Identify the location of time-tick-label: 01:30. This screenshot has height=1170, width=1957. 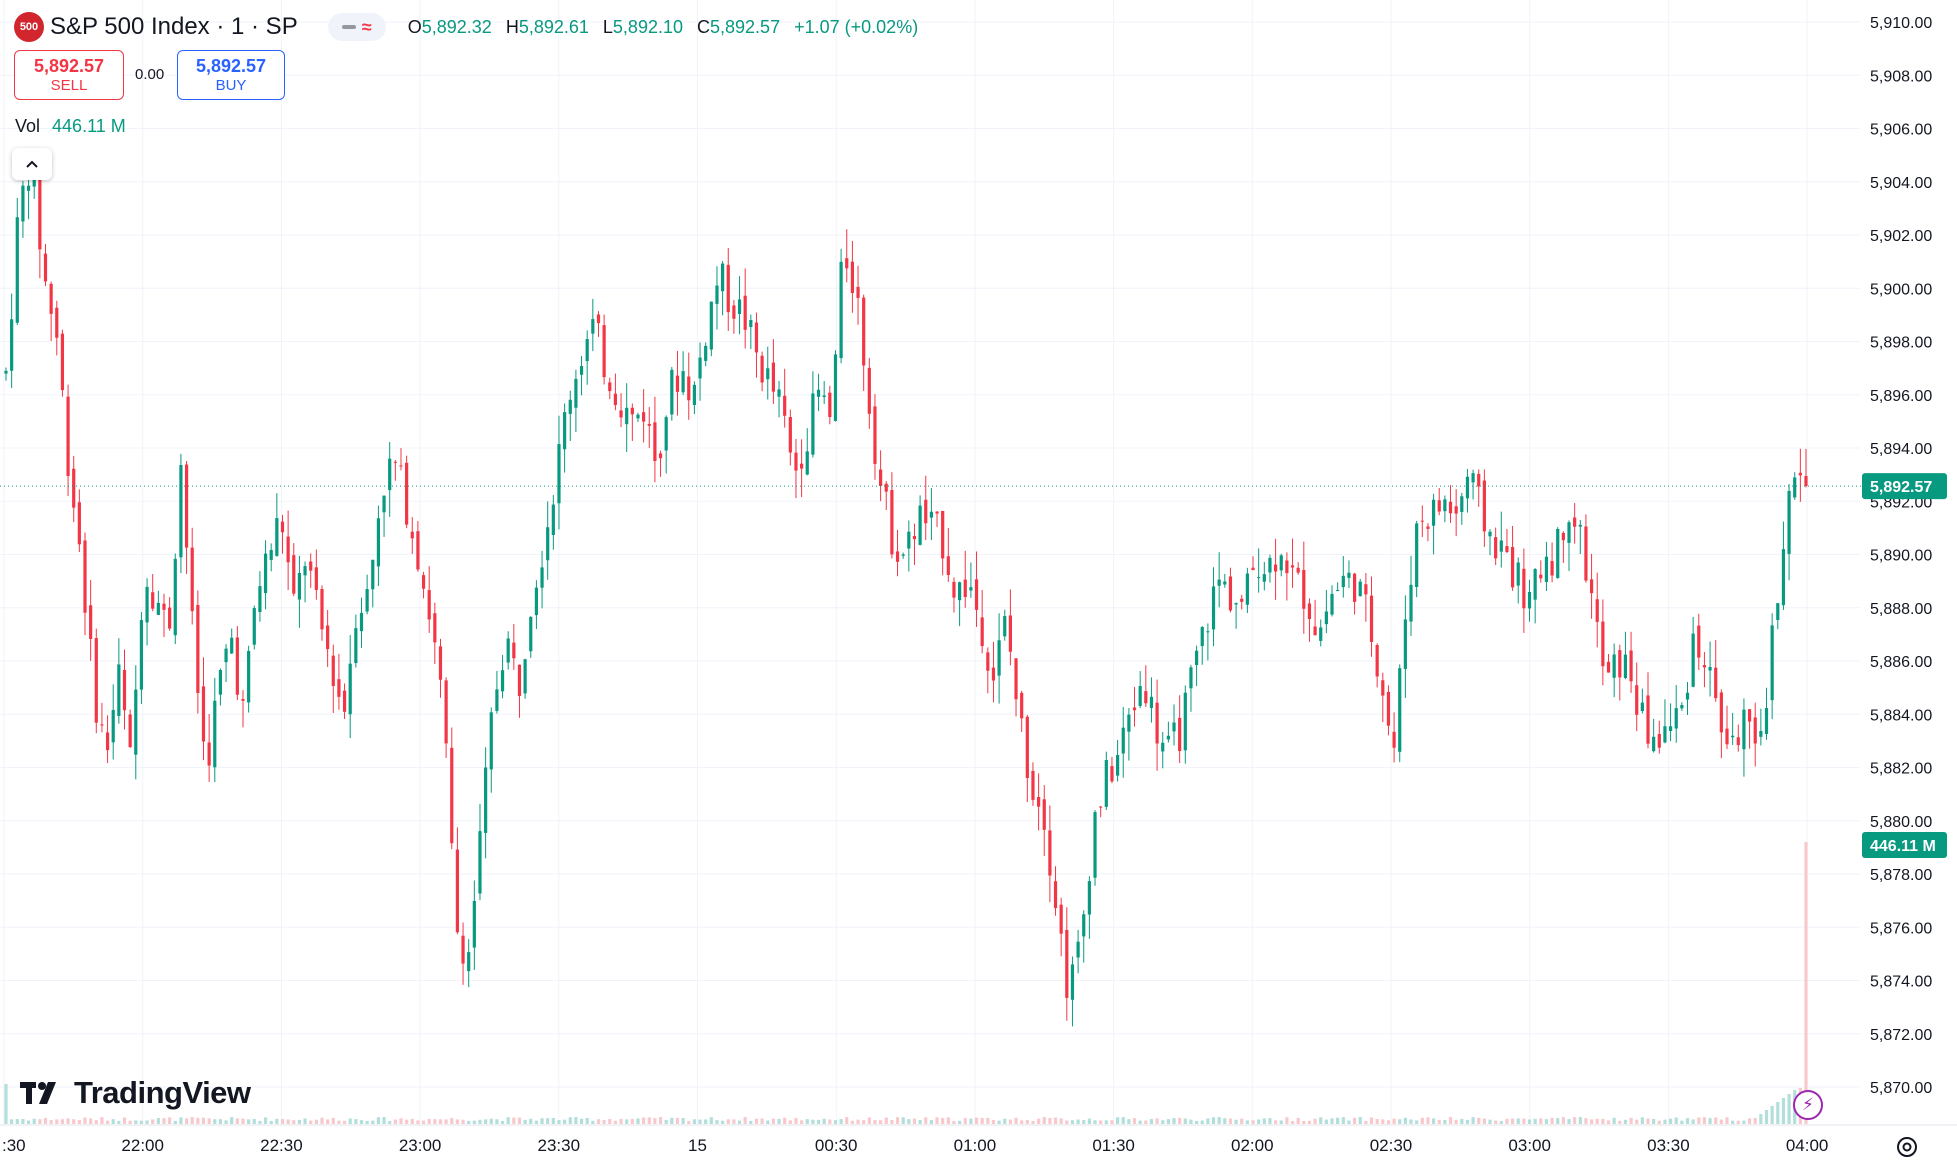
(1113, 1145).